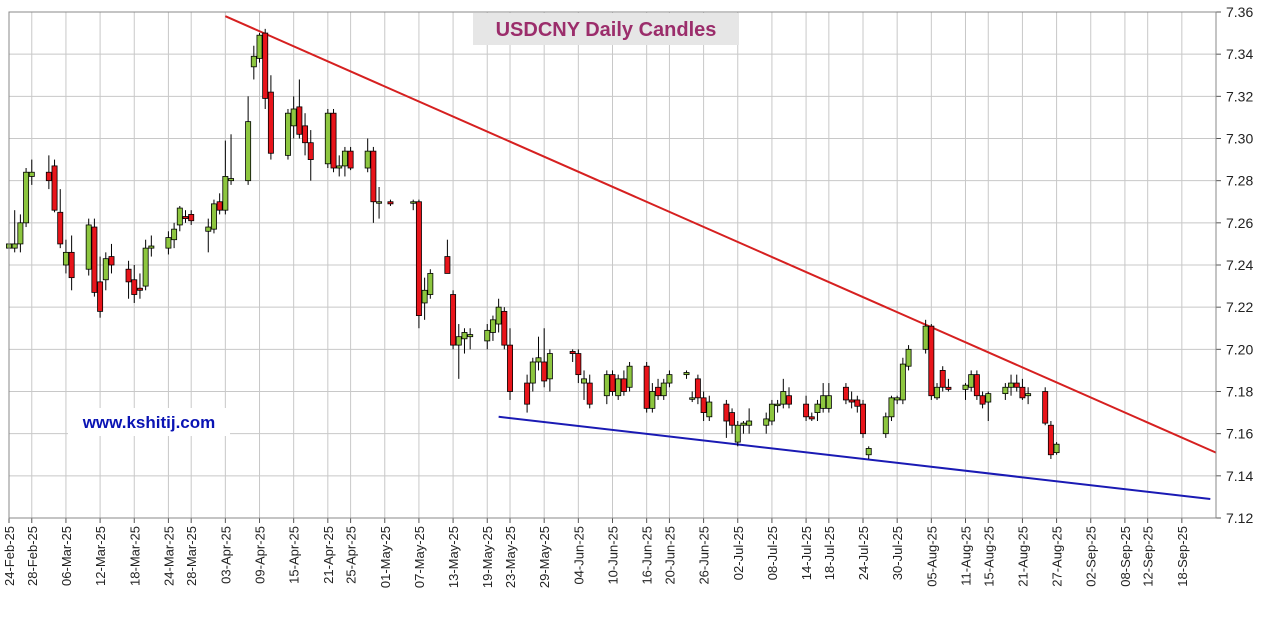 Image resolution: width=1268 pixels, height=619 pixels. I want to click on x-tick-label: 21-Apr-25, so click(328, 555).